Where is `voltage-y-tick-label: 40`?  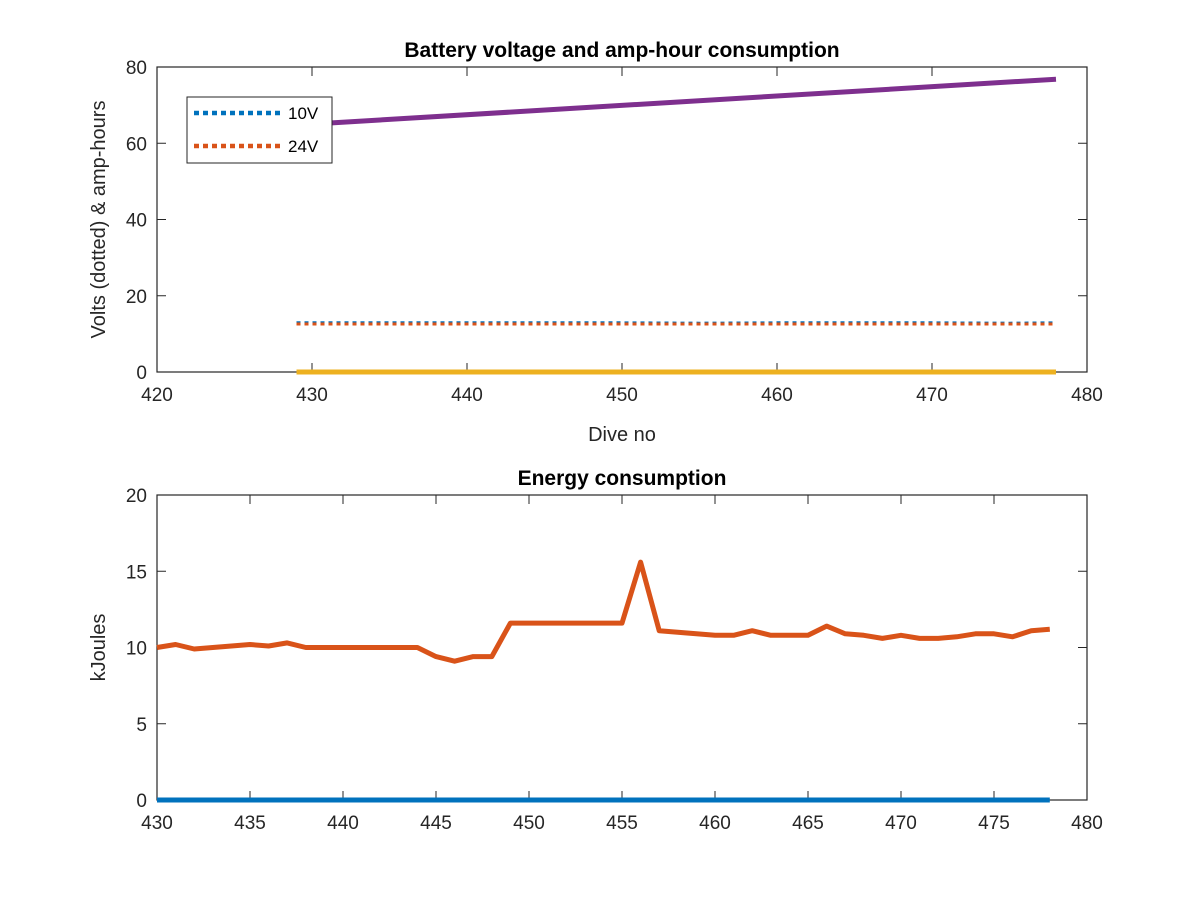
voltage-y-tick-label: 40 is located at coordinates (136, 221).